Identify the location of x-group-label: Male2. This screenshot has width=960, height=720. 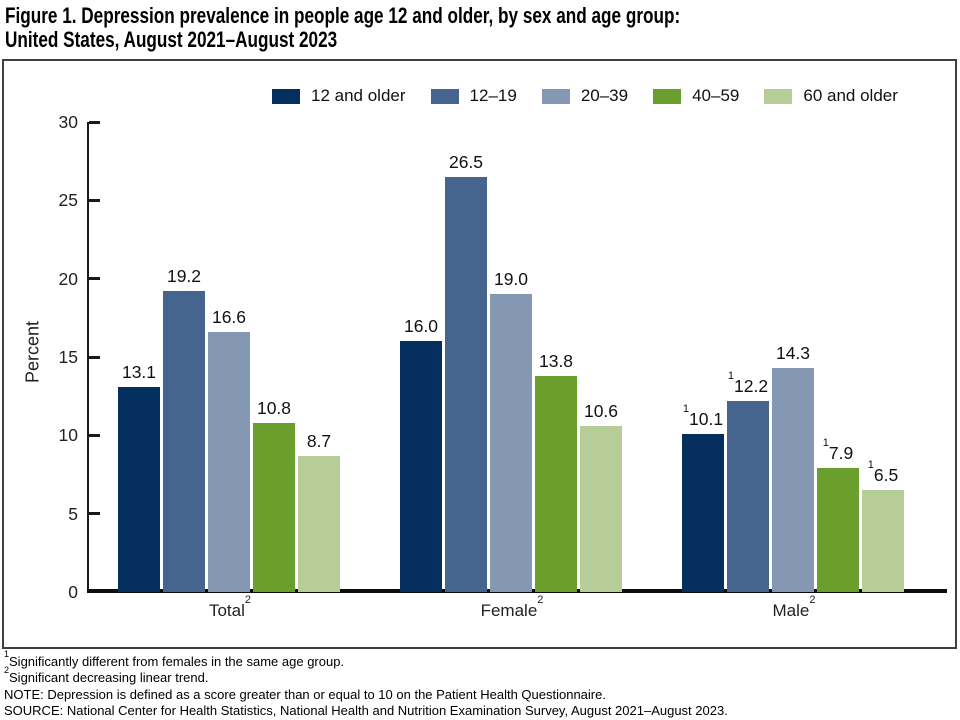
(794, 607).